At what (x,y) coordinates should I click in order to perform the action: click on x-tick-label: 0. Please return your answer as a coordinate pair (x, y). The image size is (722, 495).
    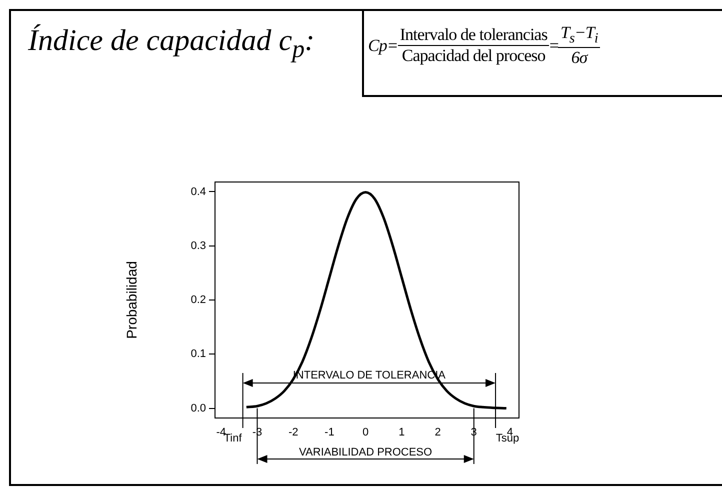
    Looking at the image, I should click on (365, 432).